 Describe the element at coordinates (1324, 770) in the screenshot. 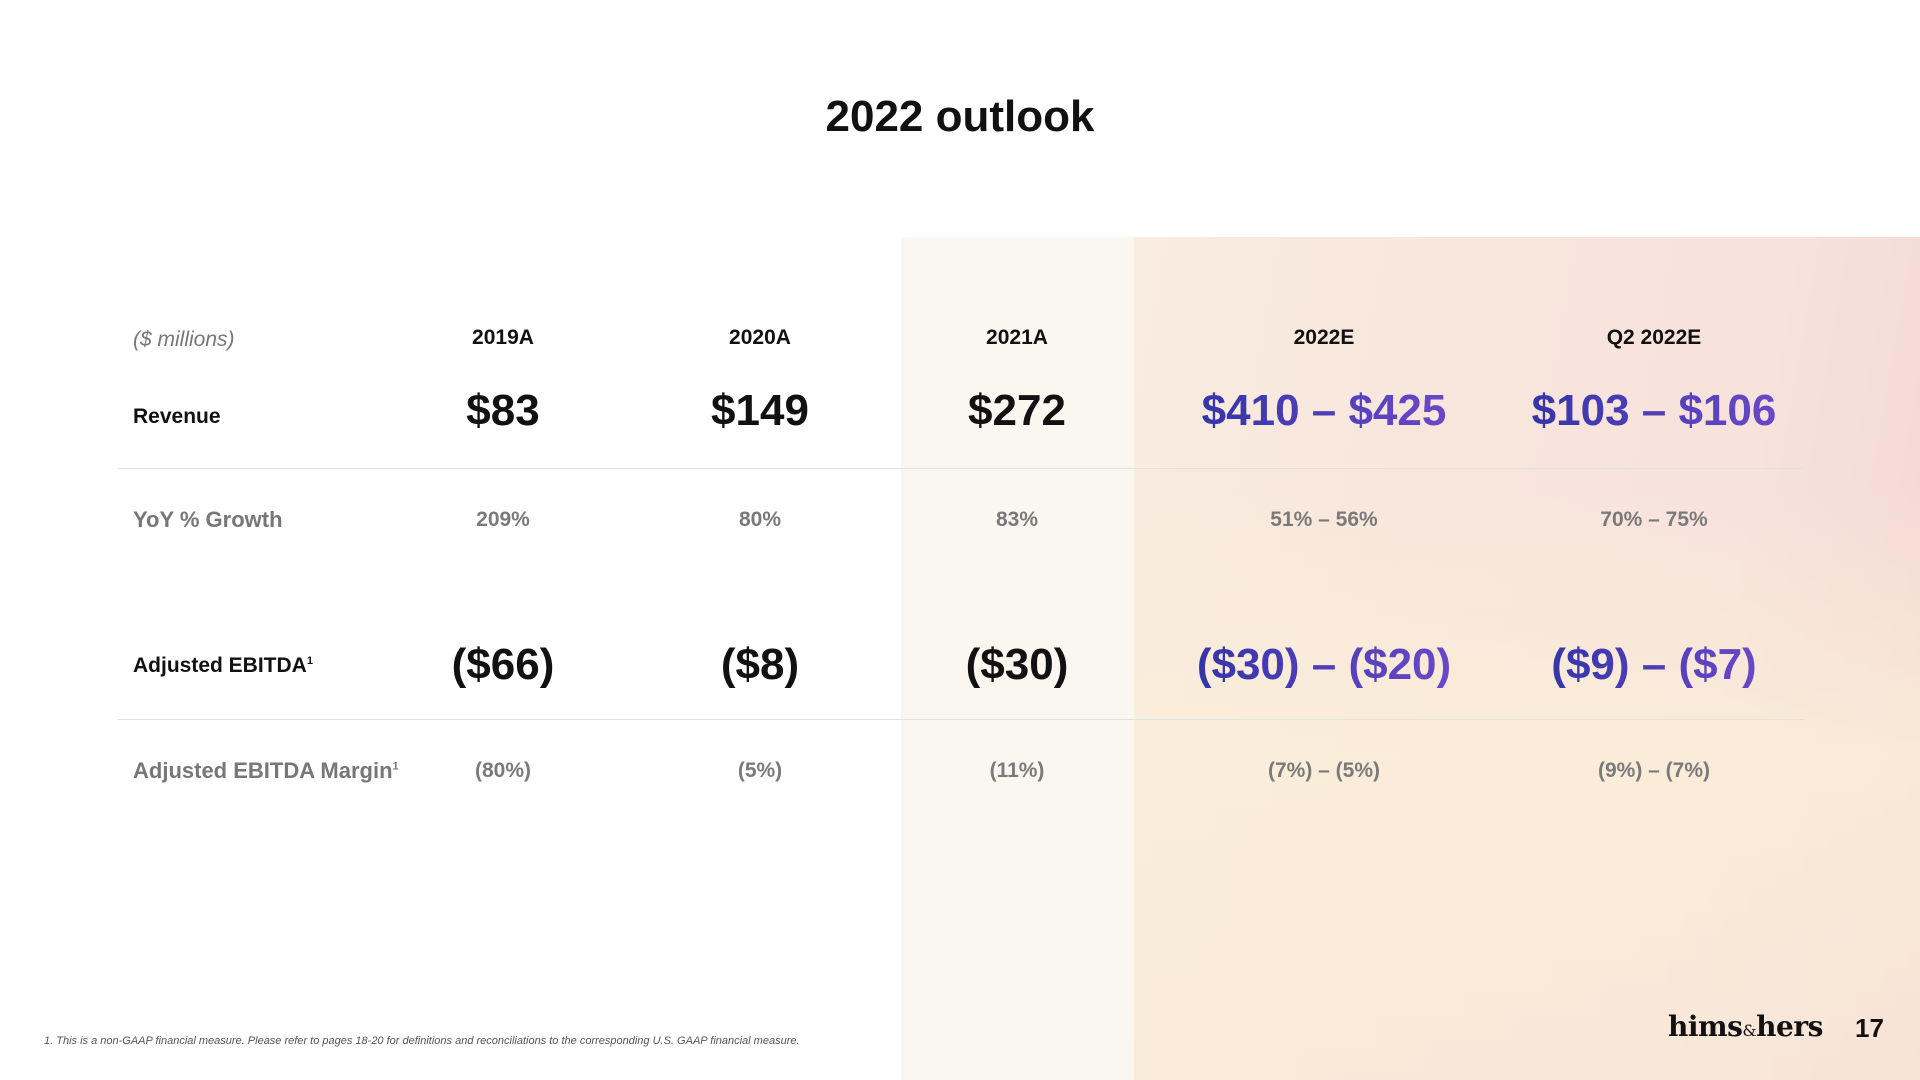

I see `margin-2022e: (7%) – (5%)` at that location.